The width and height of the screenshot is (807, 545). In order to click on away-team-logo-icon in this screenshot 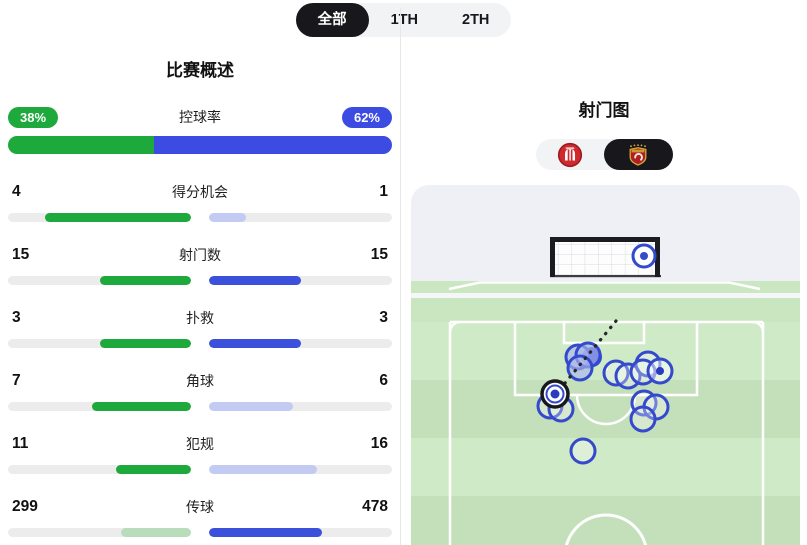, I will do `click(638, 154)`.